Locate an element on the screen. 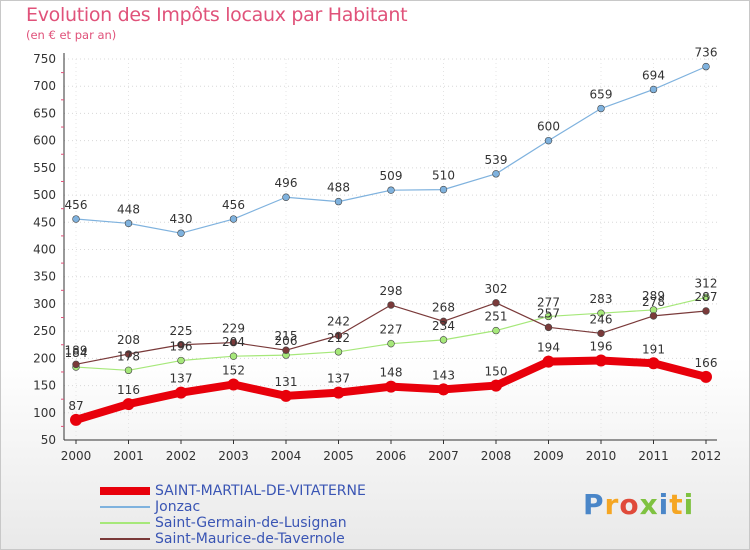 This screenshot has width=750, height=550. data-label: 131 is located at coordinates (286, 382).